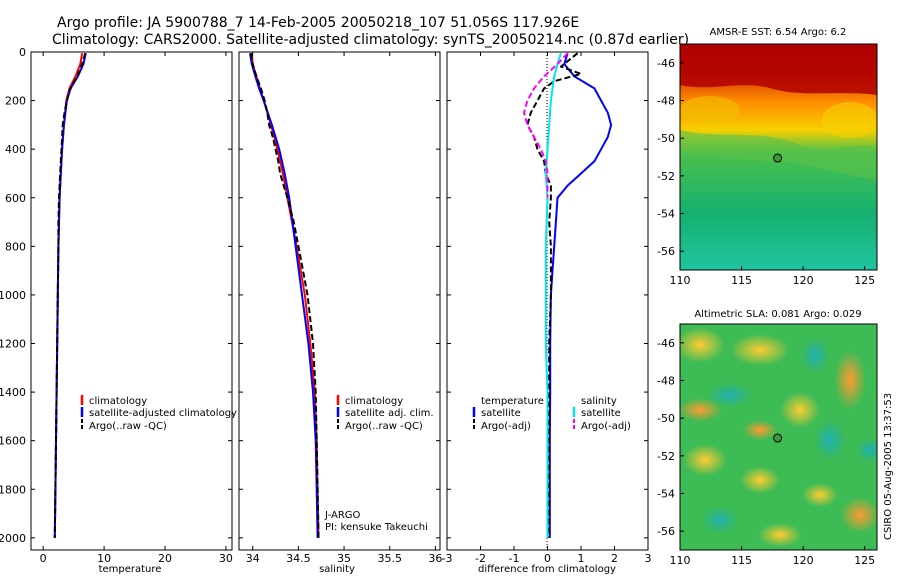 The image size is (900, 584). I want to click on x-tick-label: 35, so click(344, 558).